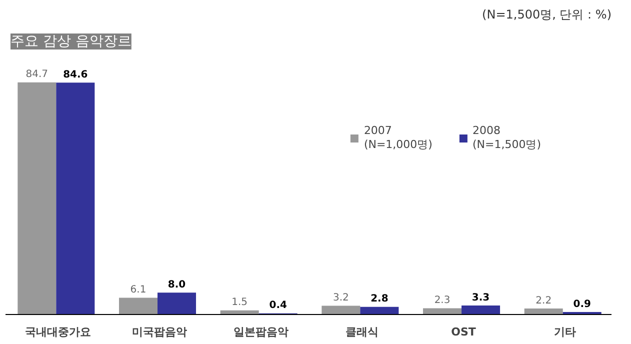 The image size is (631, 344). Describe the element at coordinates (240, 302) in the screenshot. I see `data-label: 1.5` at that location.